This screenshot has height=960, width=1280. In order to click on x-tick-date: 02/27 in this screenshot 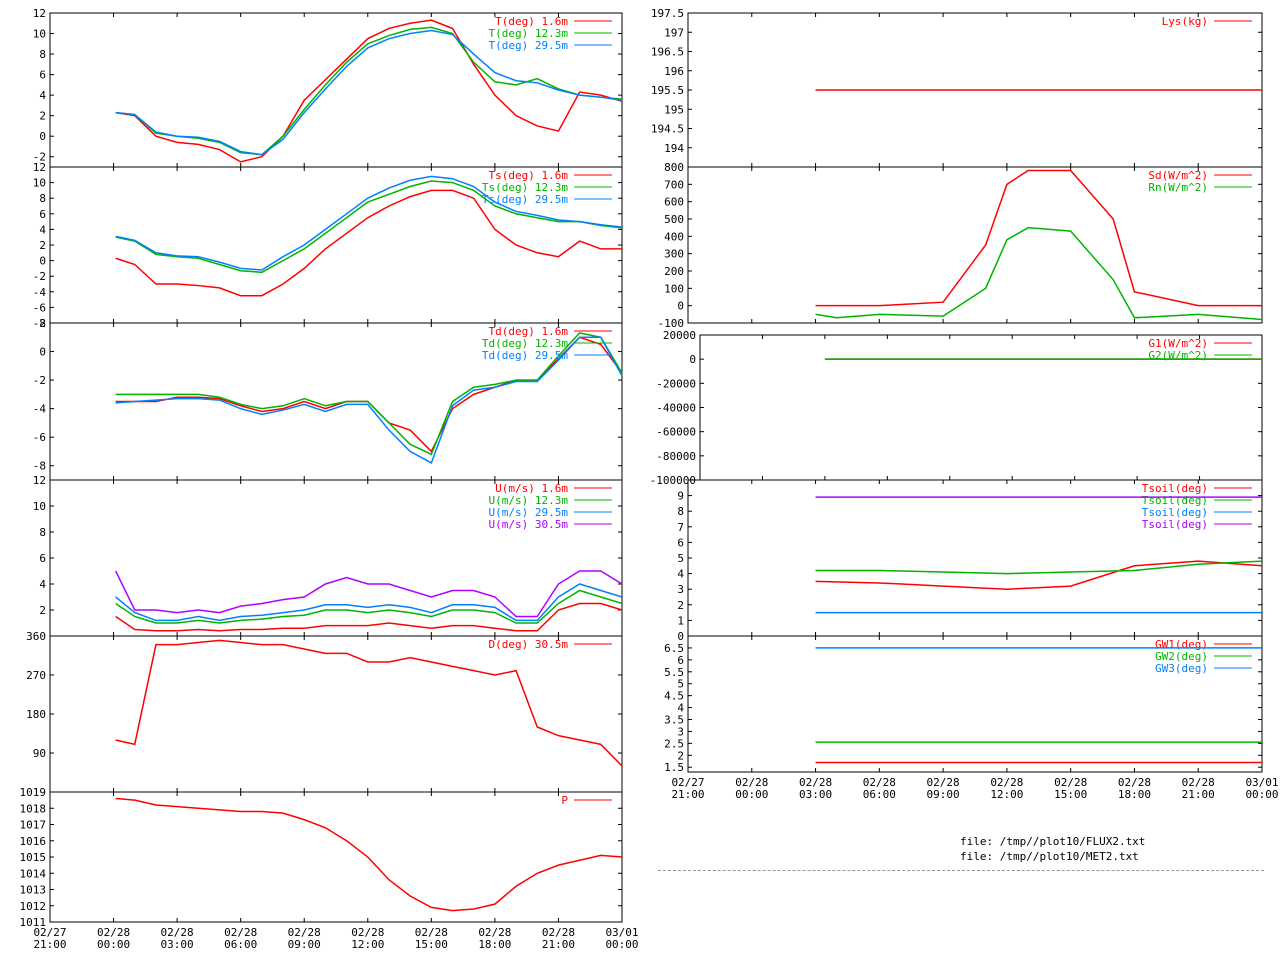, I will do `click(49, 932)`.